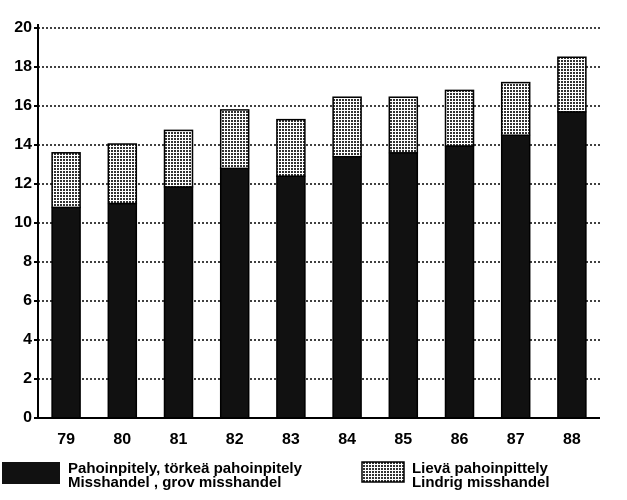 This screenshot has width=627, height=500. I want to click on x-tick-label: 83, so click(291, 439).